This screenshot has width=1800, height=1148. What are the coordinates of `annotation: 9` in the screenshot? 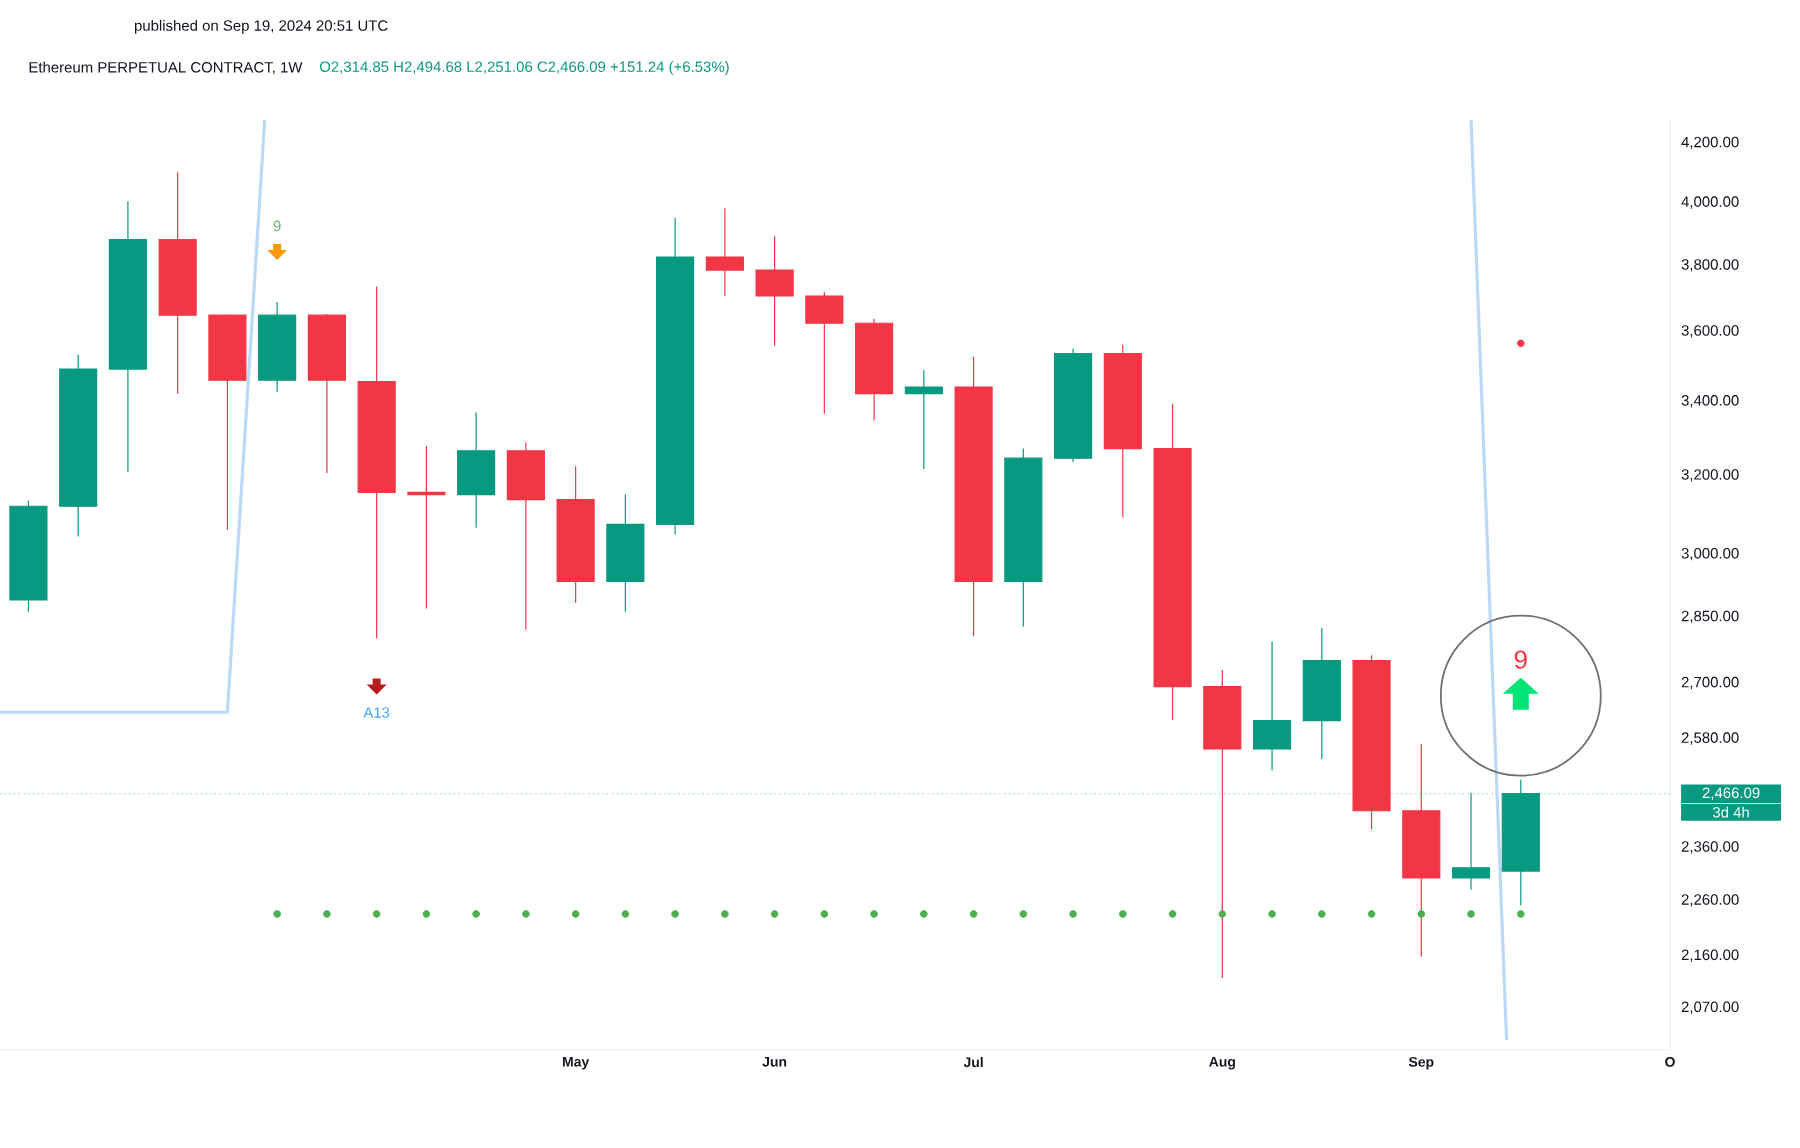 It's located at (1520, 659).